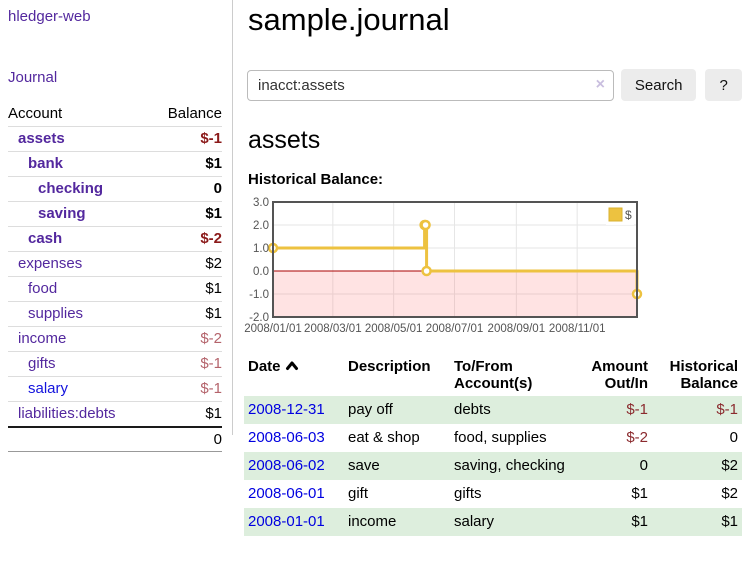 The height and width of the screenshot is (582, 742). What do you see at coordinates (659, 85) in the screenshot?
I see `search-button: Search` at bounding box center [659, 85].